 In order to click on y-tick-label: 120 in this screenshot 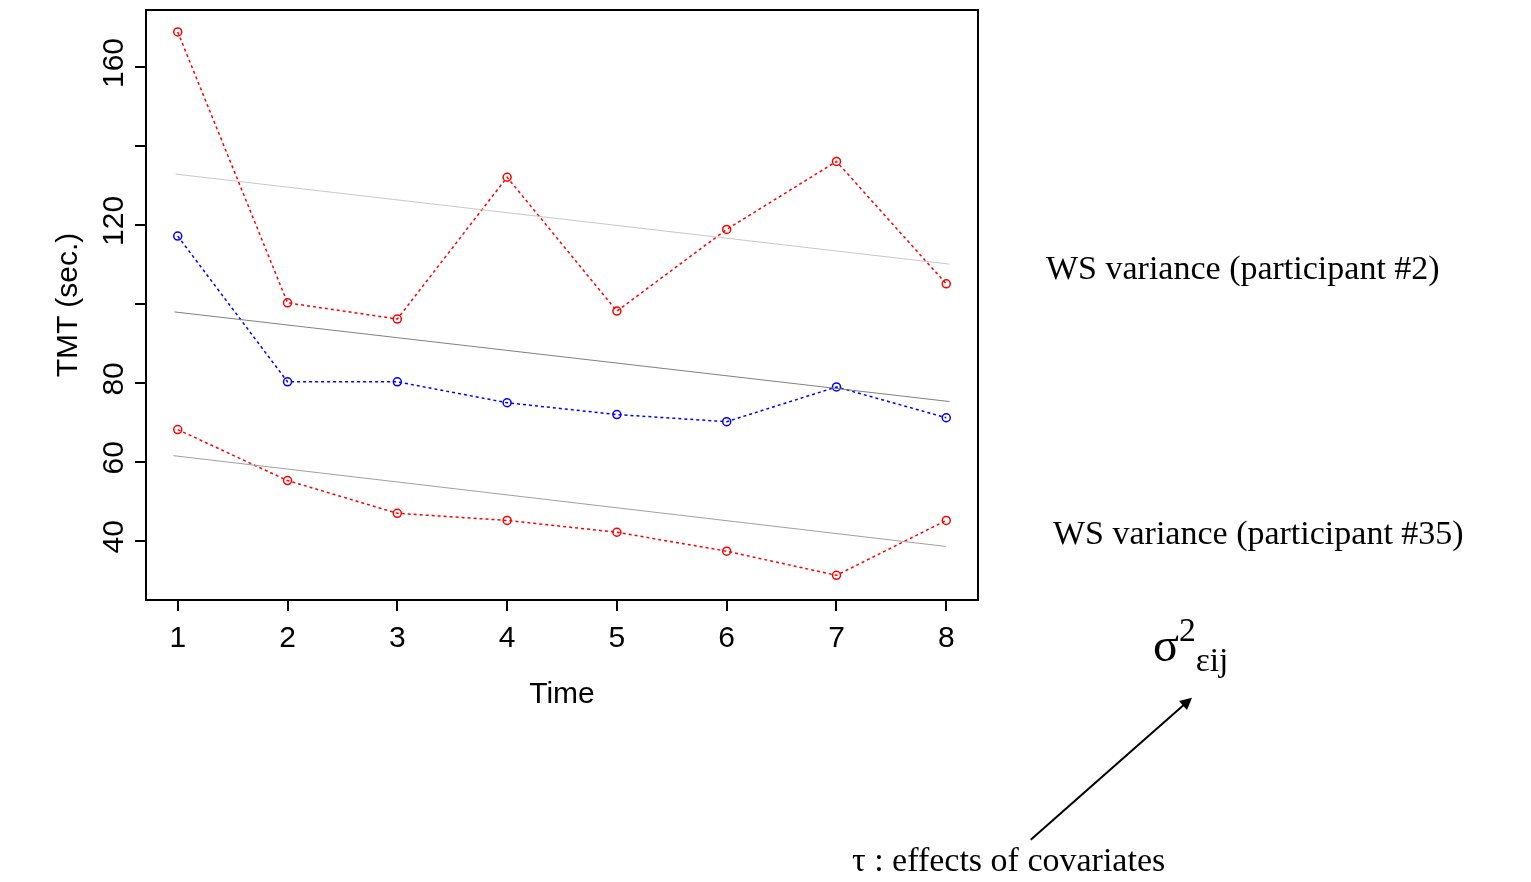, I will do `click(113, 220)`.